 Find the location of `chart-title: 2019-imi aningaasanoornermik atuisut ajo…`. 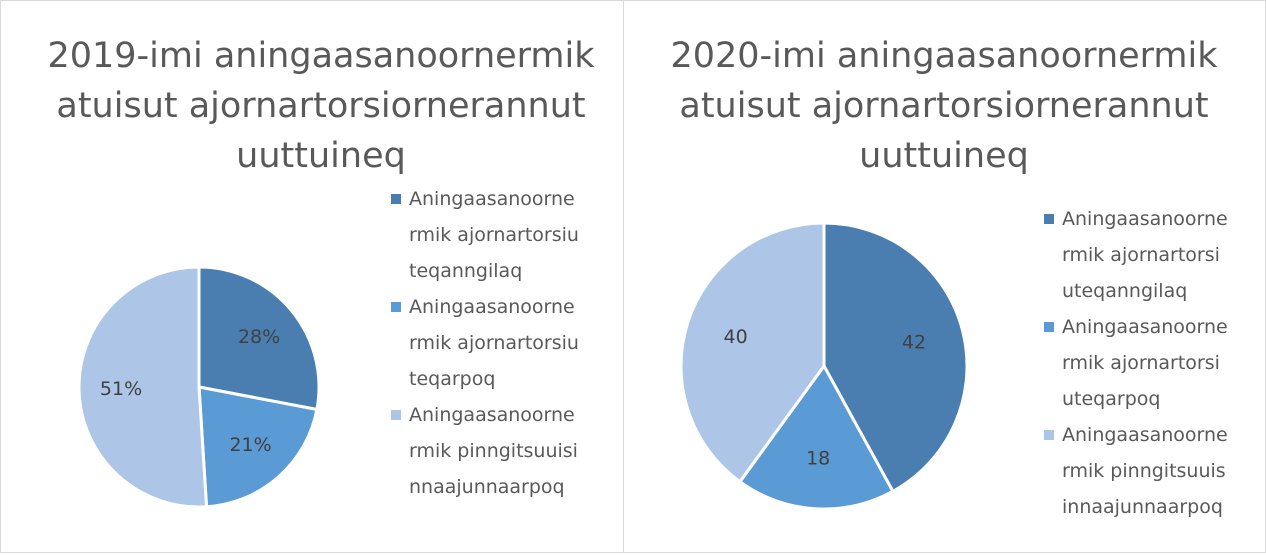

chart-title: 2019-imi aningaasanoornermik atuisut ajo… is located at coordinates (321, 106).